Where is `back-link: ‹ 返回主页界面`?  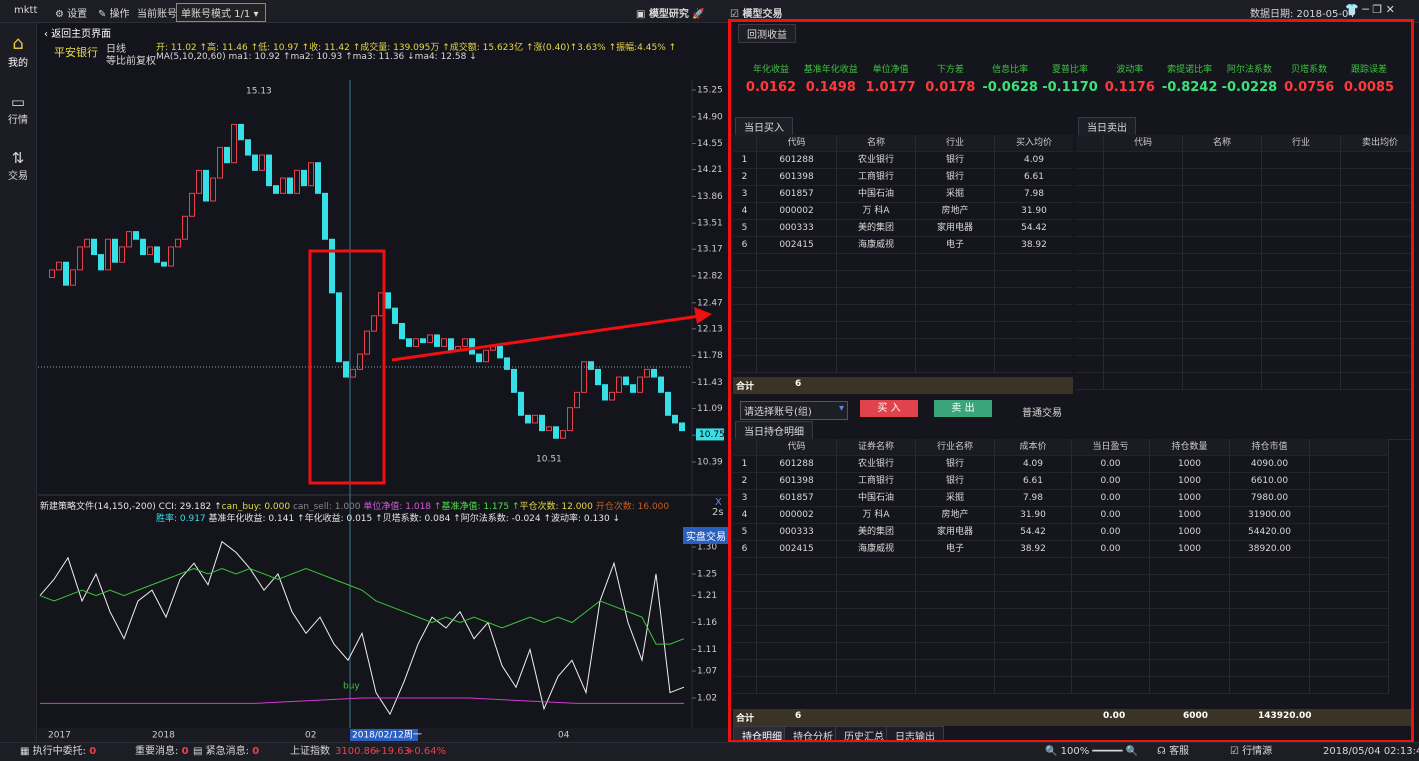
back-link: ‹ 返回主页界面 is located at coordinates (78, 34).